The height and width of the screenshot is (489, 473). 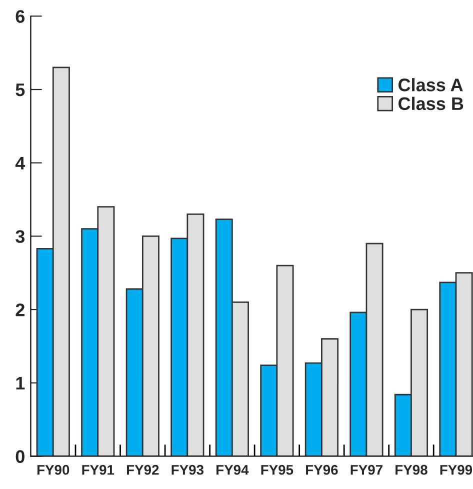 What do you see at coordinates (20, 163) in the screenshot?
I see `y-tick-label: 4` at bounding box center [20, 163].